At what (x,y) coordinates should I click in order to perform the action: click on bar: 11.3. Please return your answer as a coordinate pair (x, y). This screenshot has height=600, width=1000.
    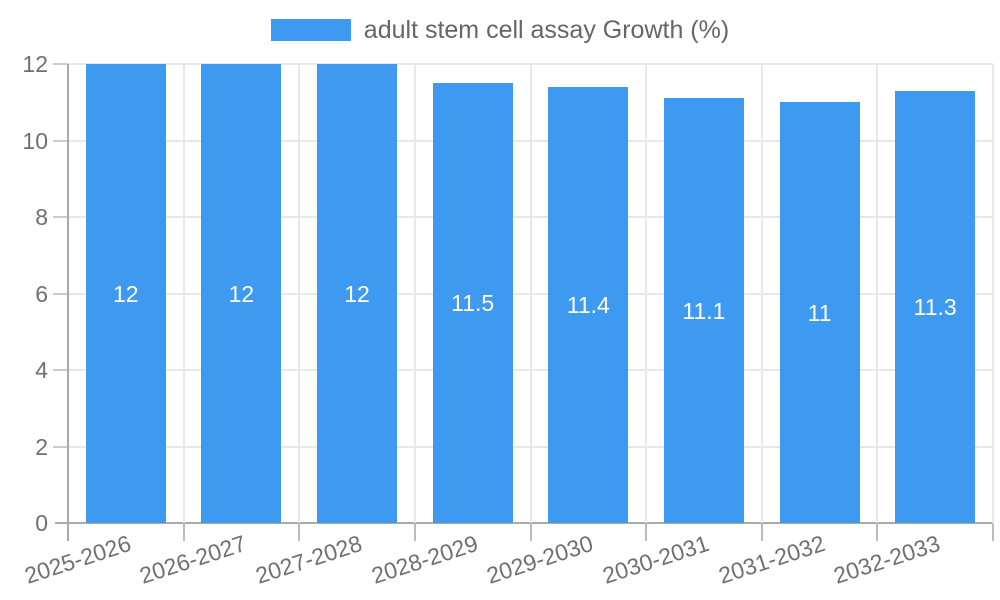
    Looking at the image, I should click on (935, 306).